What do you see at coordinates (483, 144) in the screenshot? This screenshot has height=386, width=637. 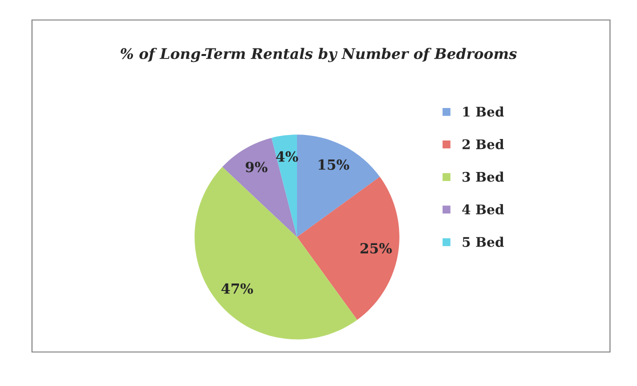 I see `legend-label: 2 Bed` at bounding box center [483, 144].